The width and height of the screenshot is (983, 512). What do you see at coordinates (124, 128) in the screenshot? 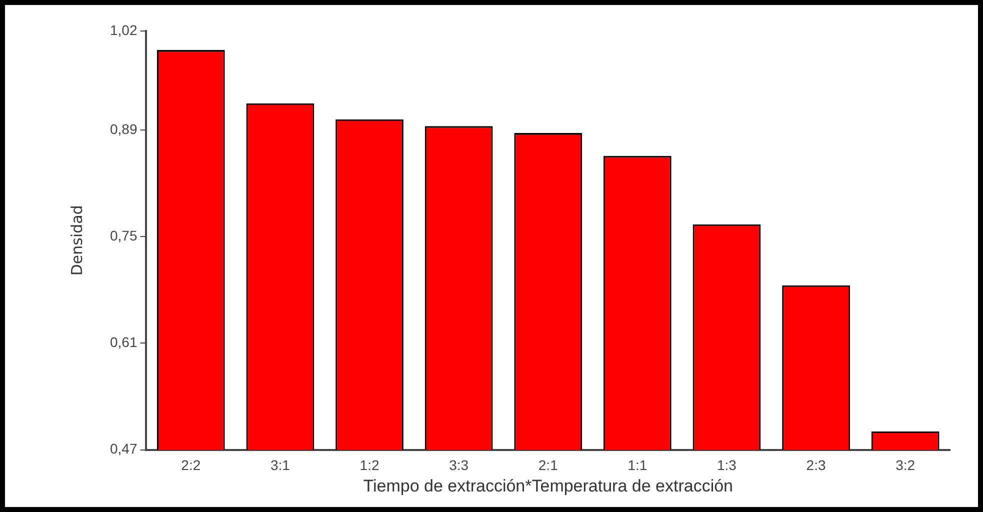
I see `y-tick-label: 0,89` at bounding box center [124, 128].